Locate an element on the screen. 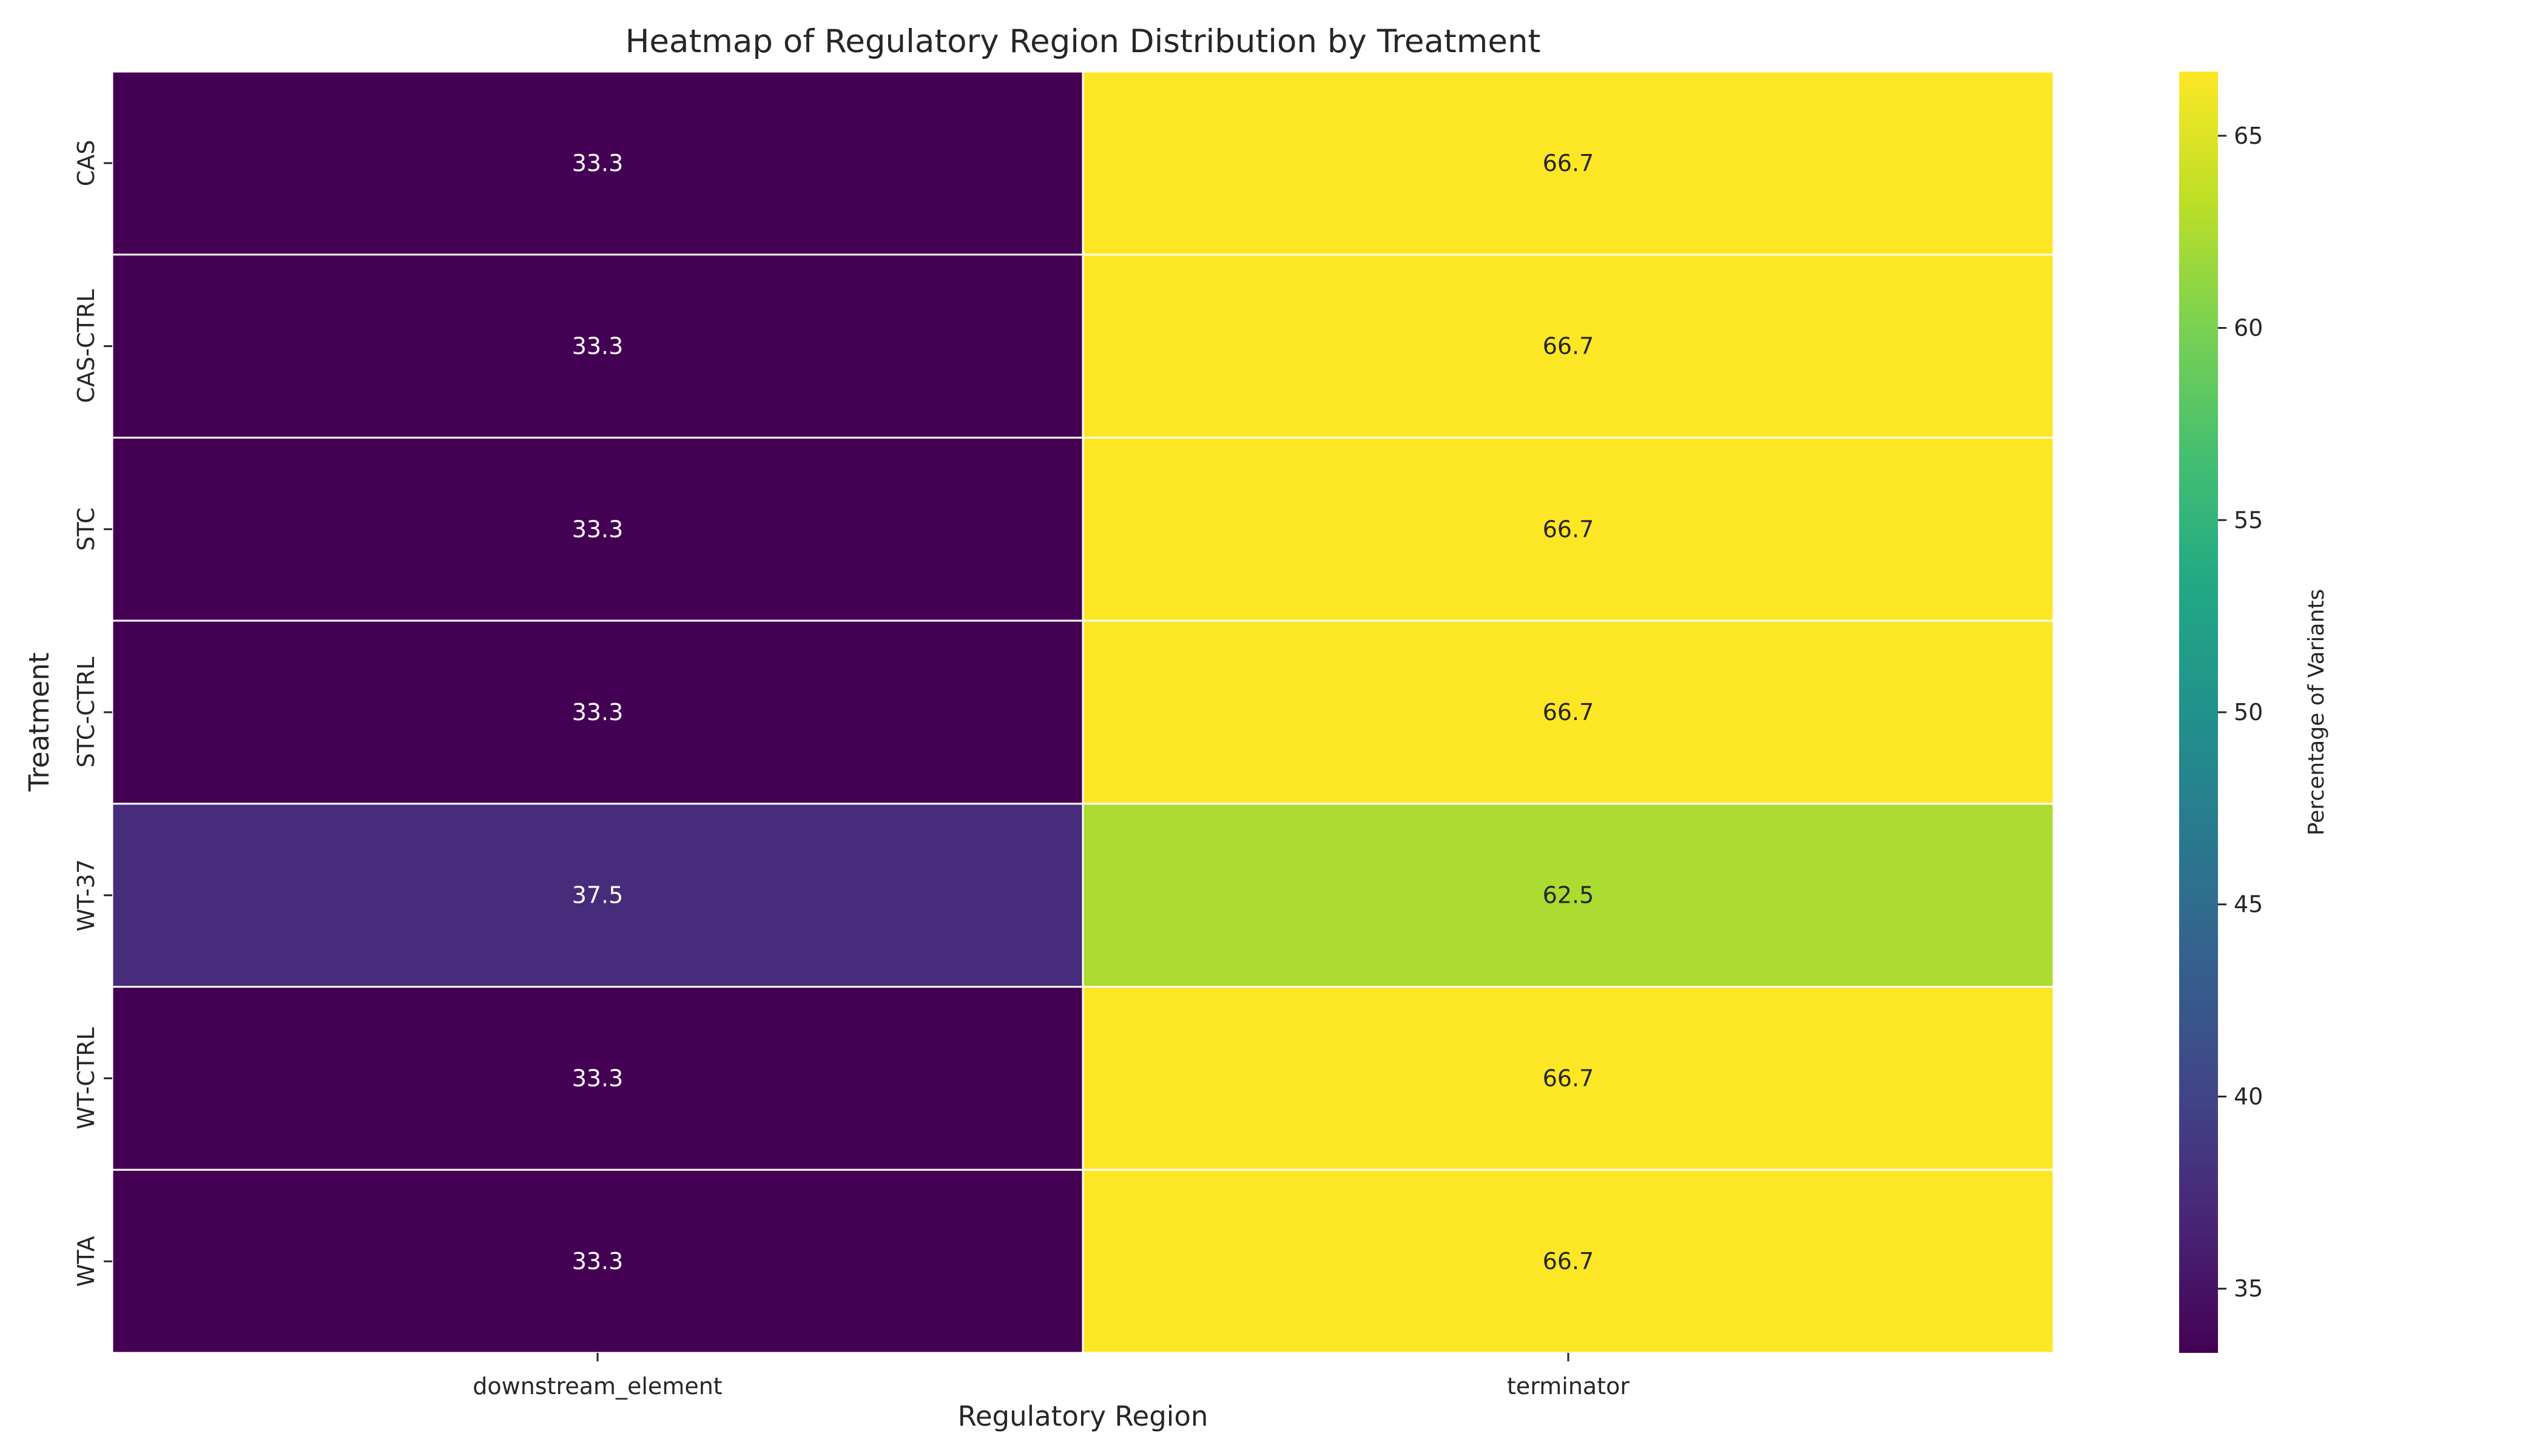  y-tick-label: CAS is located at coordinates (86, 163).